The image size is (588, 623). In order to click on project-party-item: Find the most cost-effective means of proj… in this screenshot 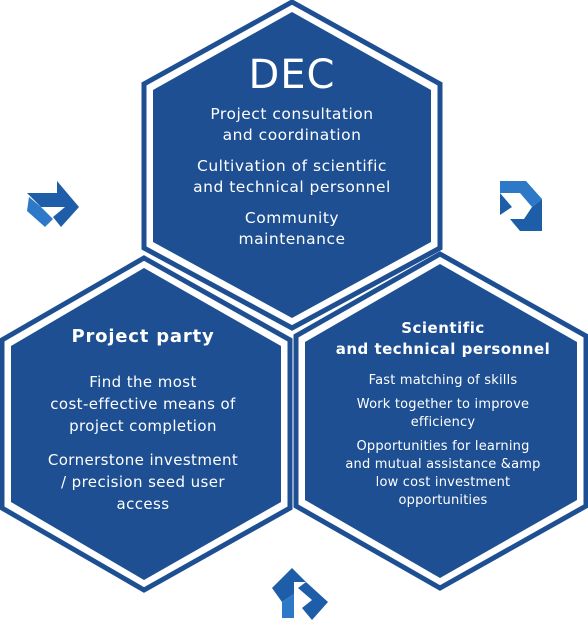, I will do `click(143, 404)`.